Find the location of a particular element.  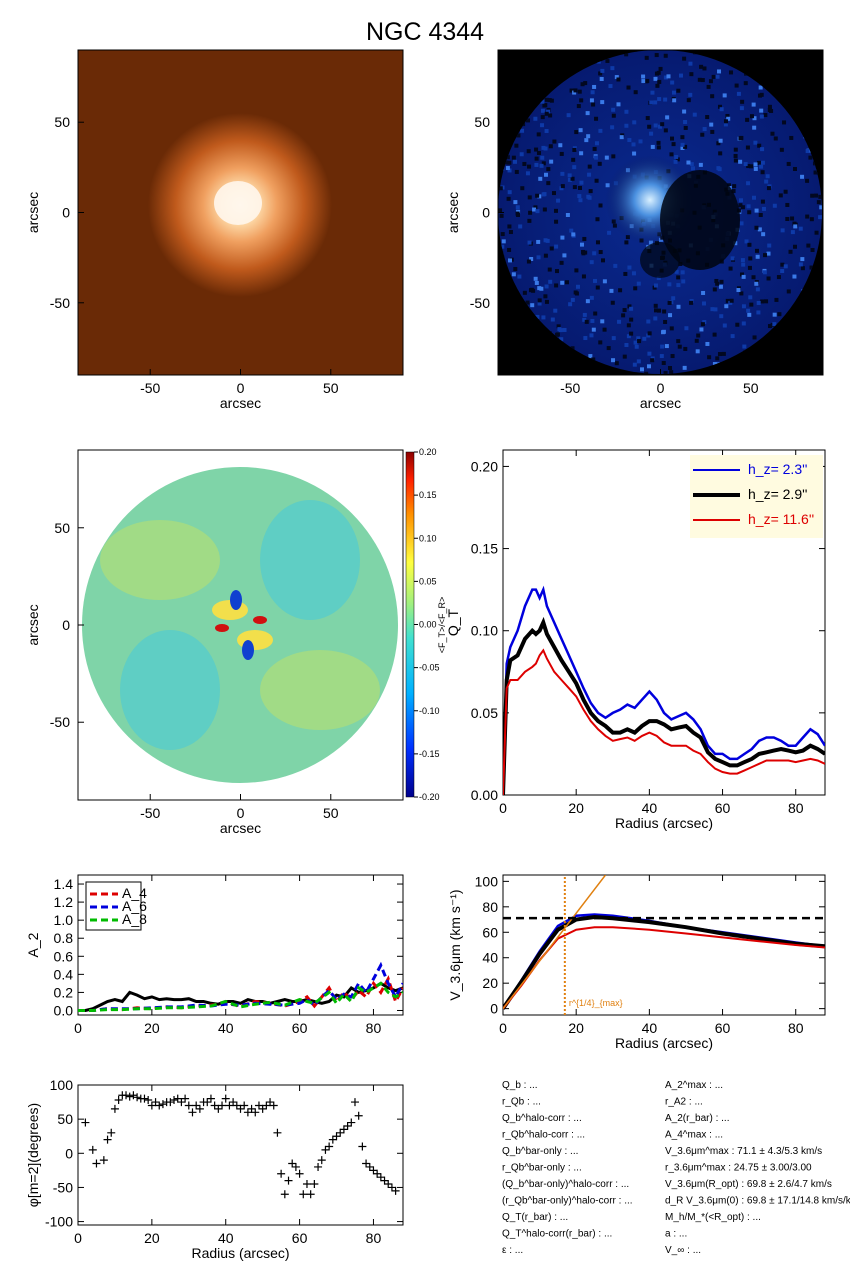

y-tick-label: 0.8 is located at coordinates (64, 938).